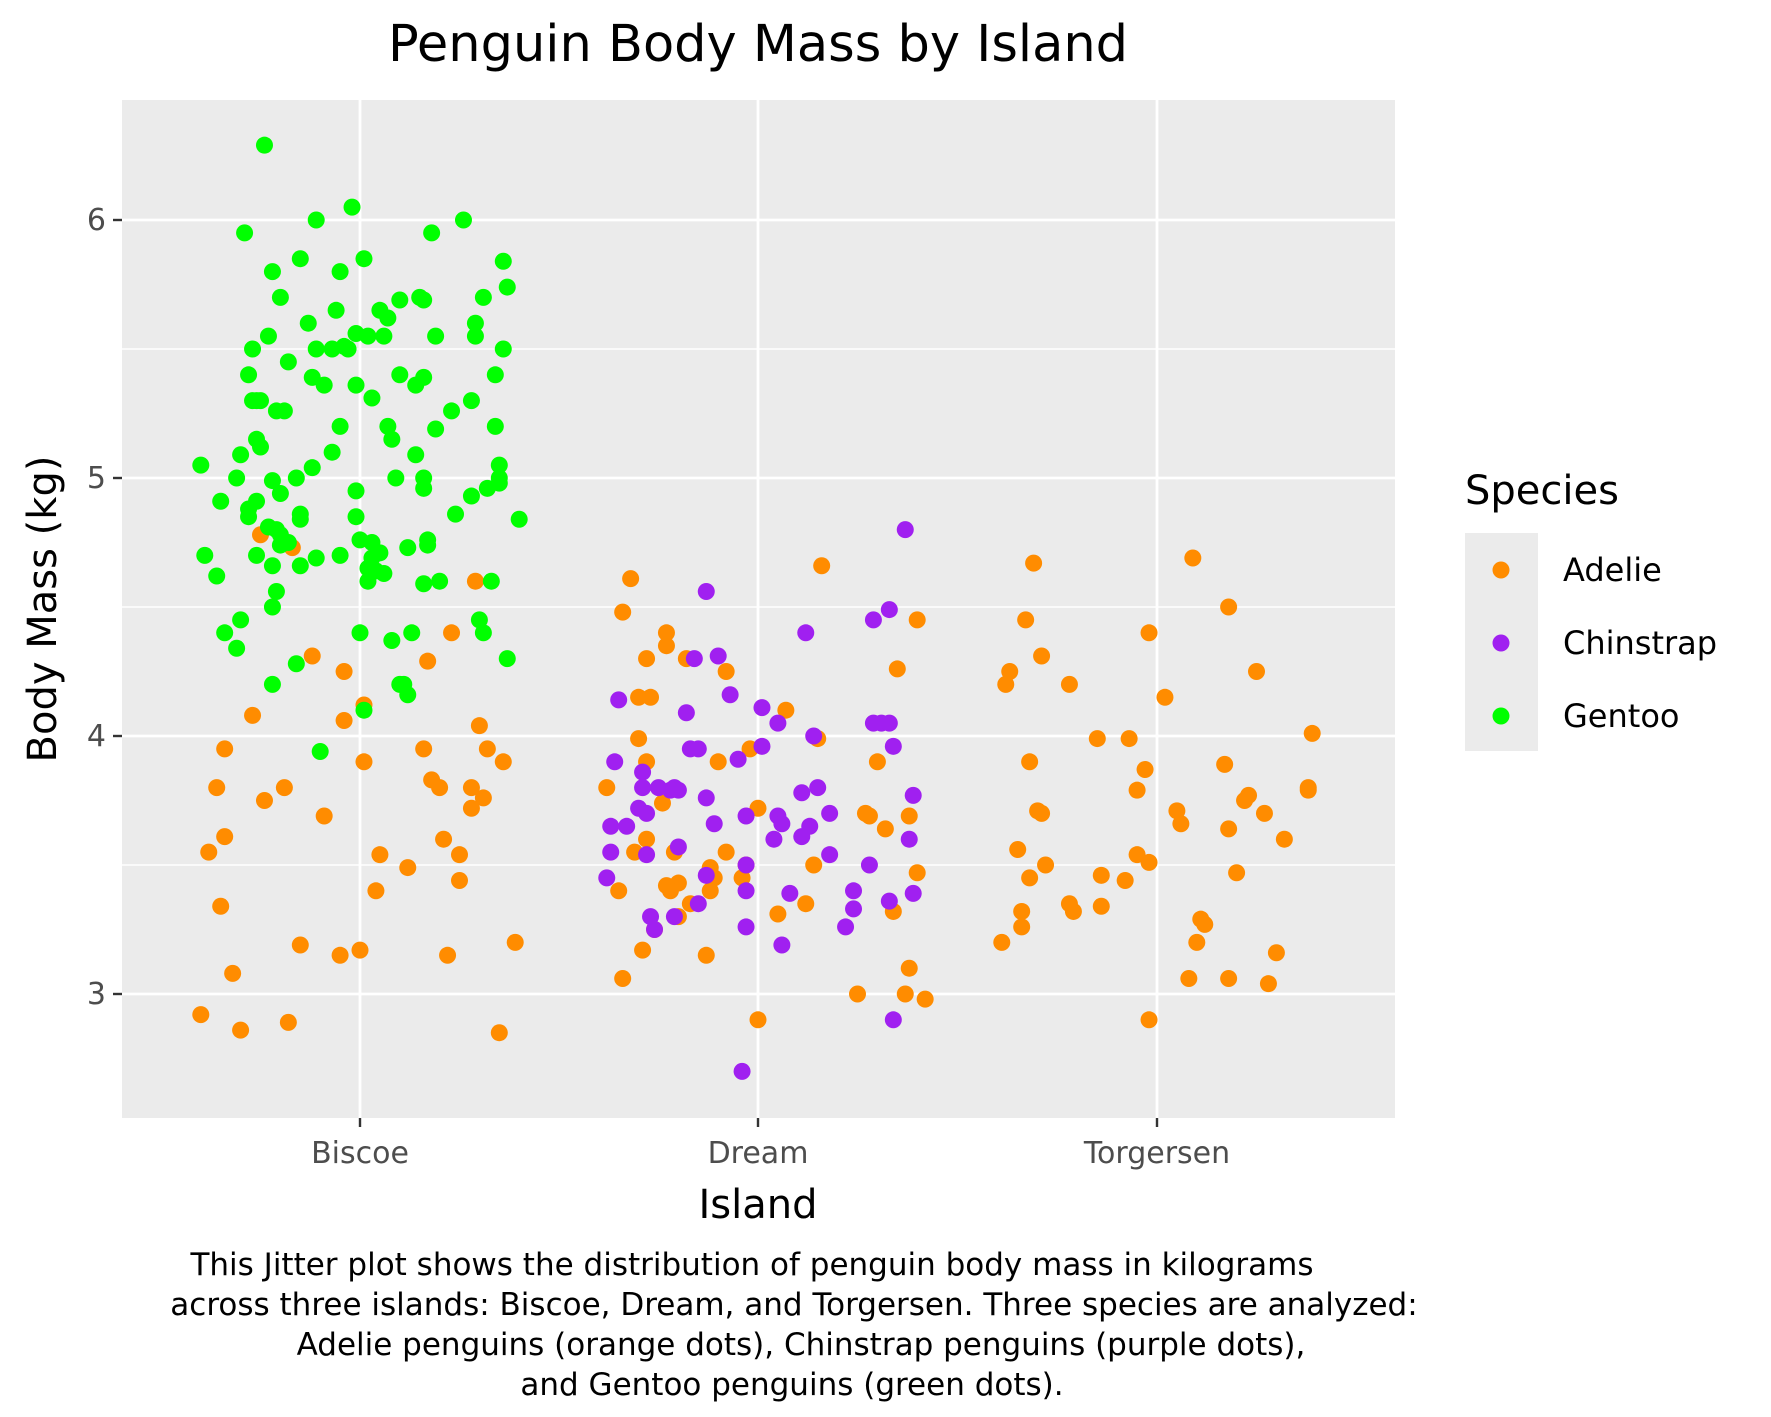 This screenshot has width=1771, height=1417. Describe the element at coordinates (1501, 643) in the screenshot. I see `legend-key-chinstrap` at that location.